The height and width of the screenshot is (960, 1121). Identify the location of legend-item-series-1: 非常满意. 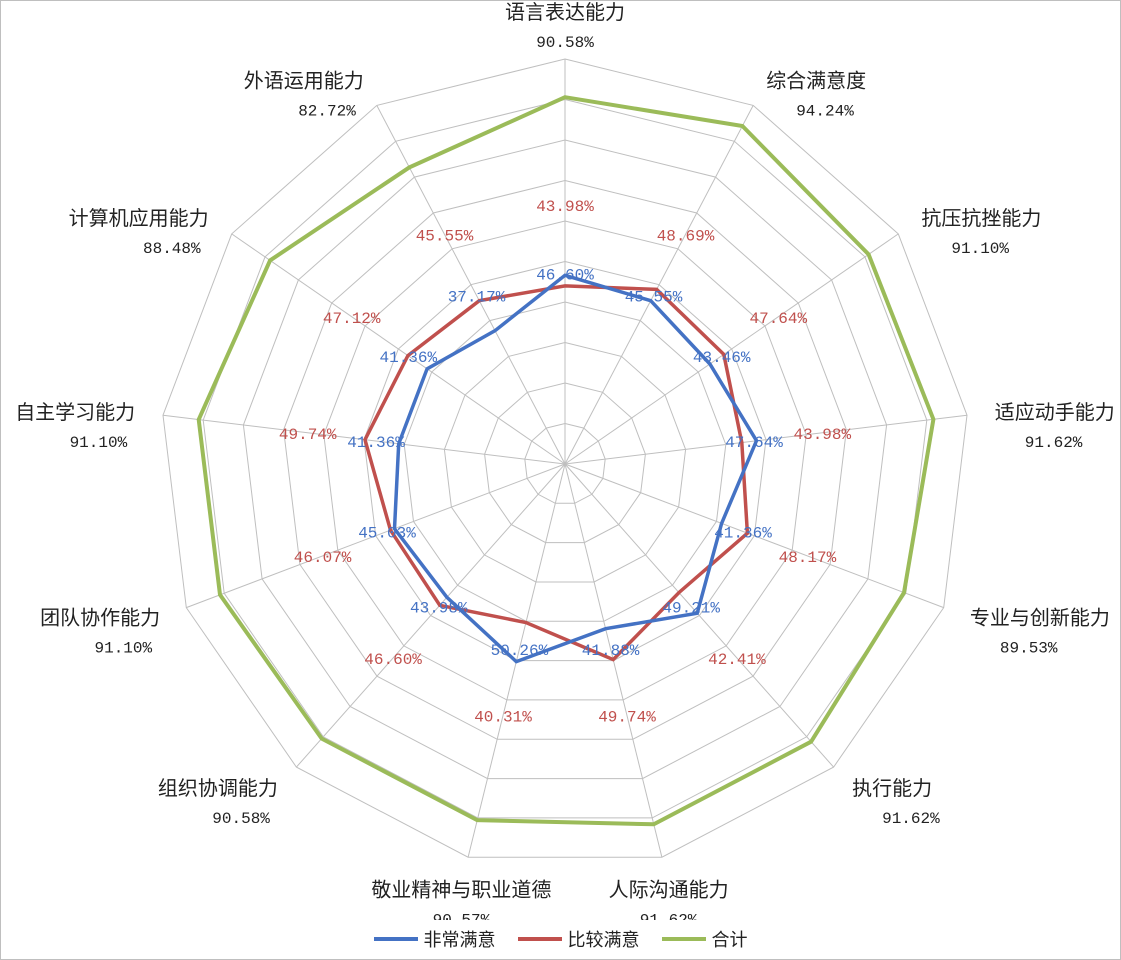
(434, 939).